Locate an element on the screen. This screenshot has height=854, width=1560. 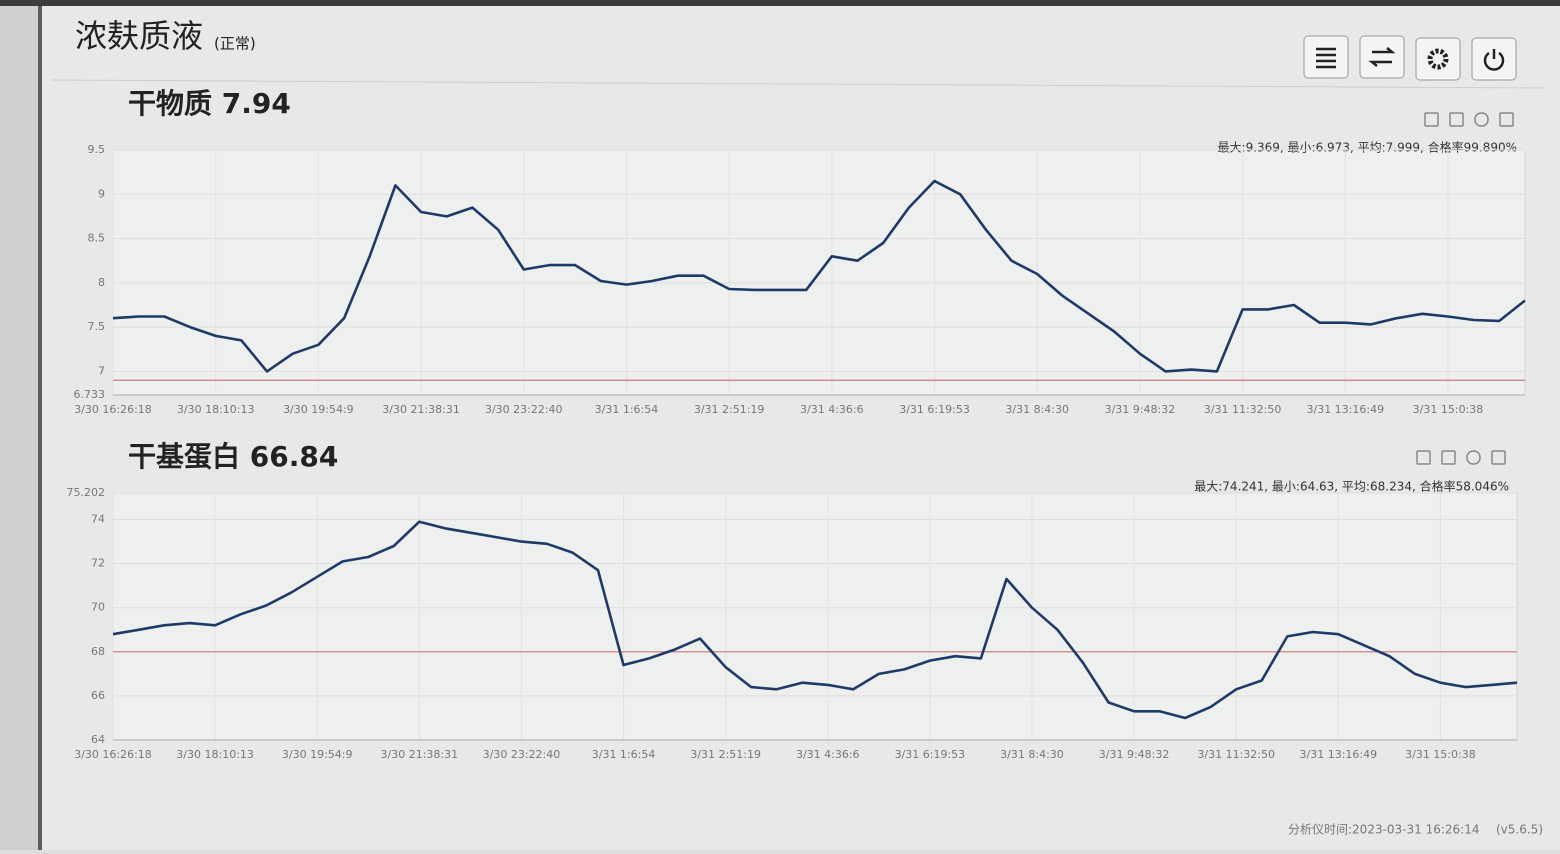
y-tick-label: 70 is located at coordinates (98, 607).